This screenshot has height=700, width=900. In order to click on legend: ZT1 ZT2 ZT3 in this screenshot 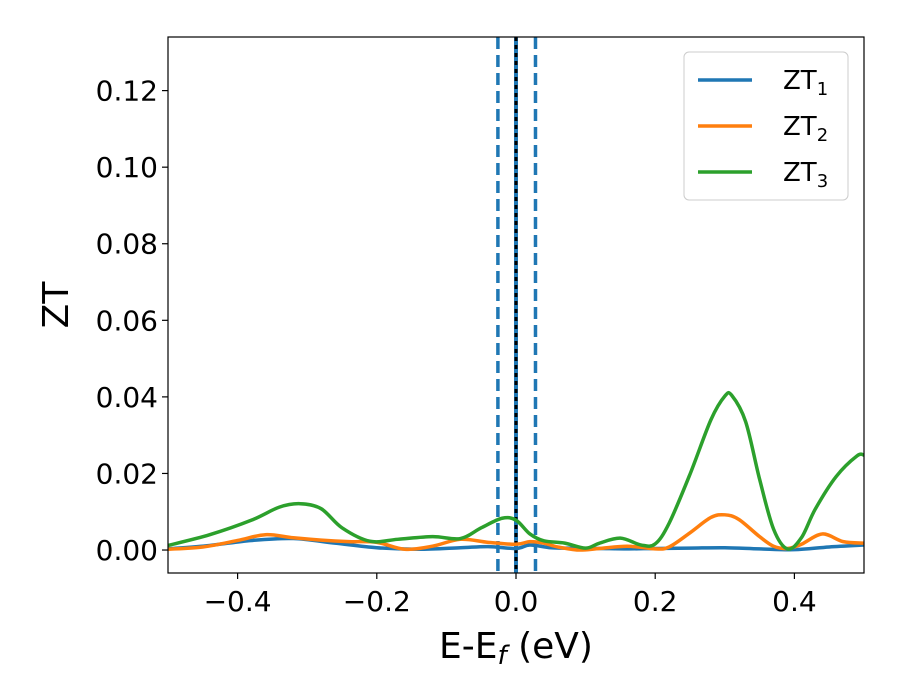, I will do `click(766, 126)`.